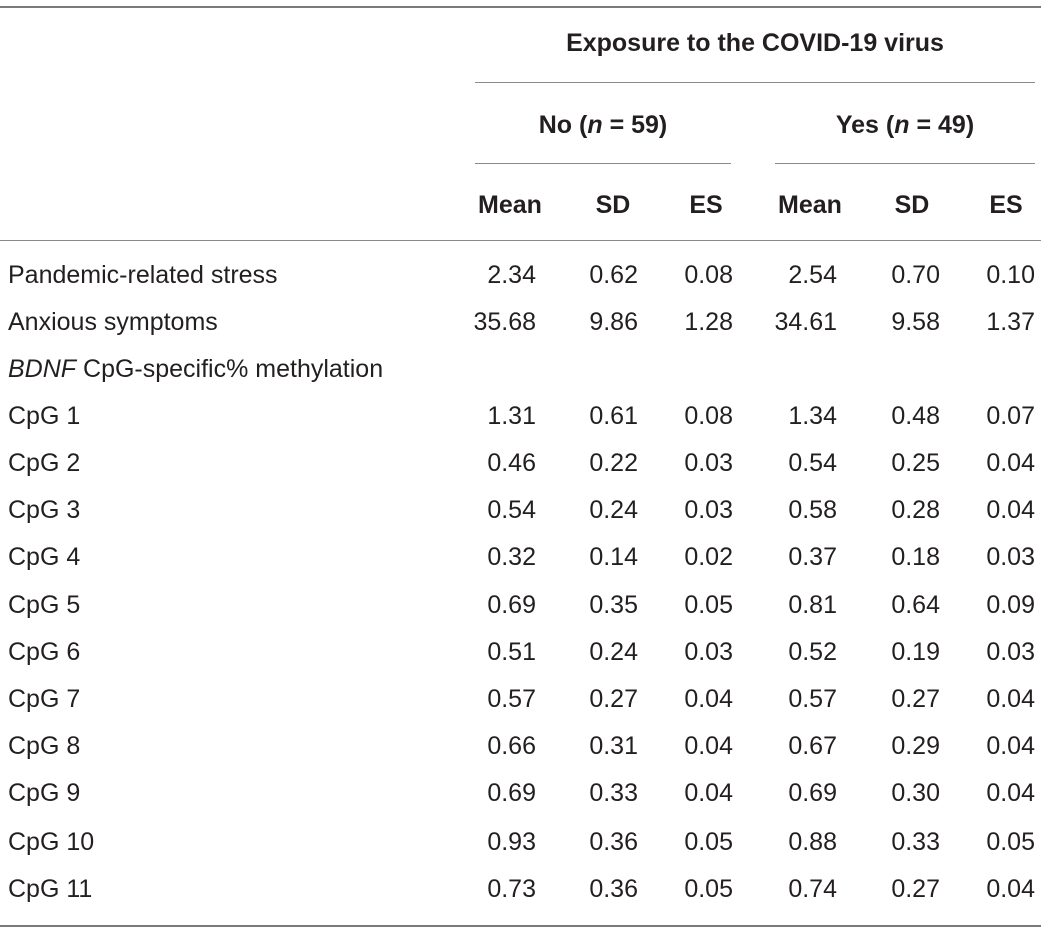  What do you see at coordinates (44, 652) in the screenshot?
I see `row-label: CpG 6` at bounding box center [44, 652].